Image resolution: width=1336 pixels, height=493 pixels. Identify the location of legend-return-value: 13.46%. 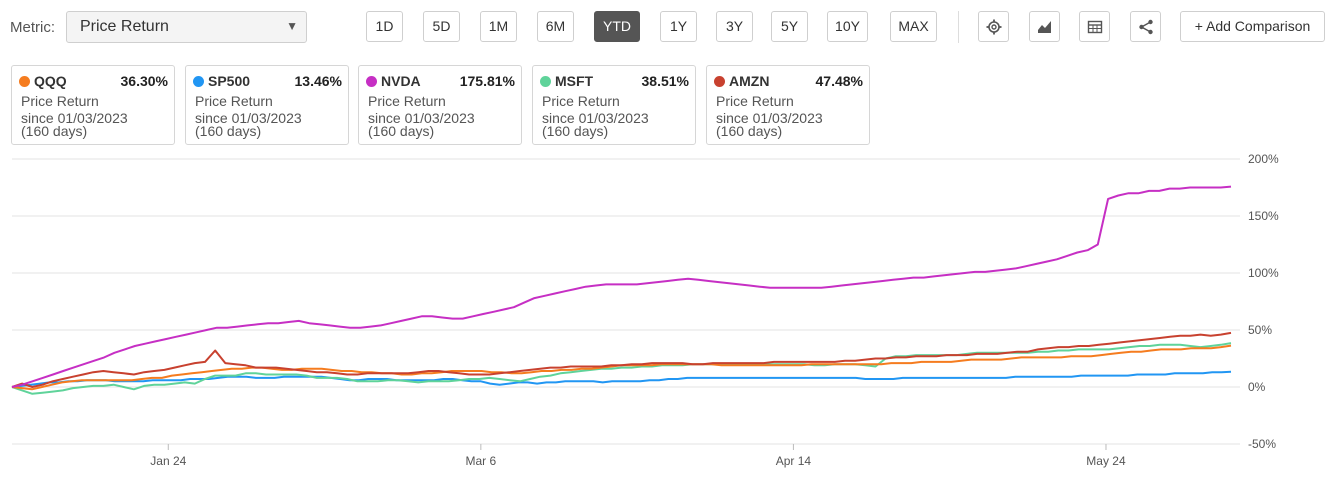
(318, 81).